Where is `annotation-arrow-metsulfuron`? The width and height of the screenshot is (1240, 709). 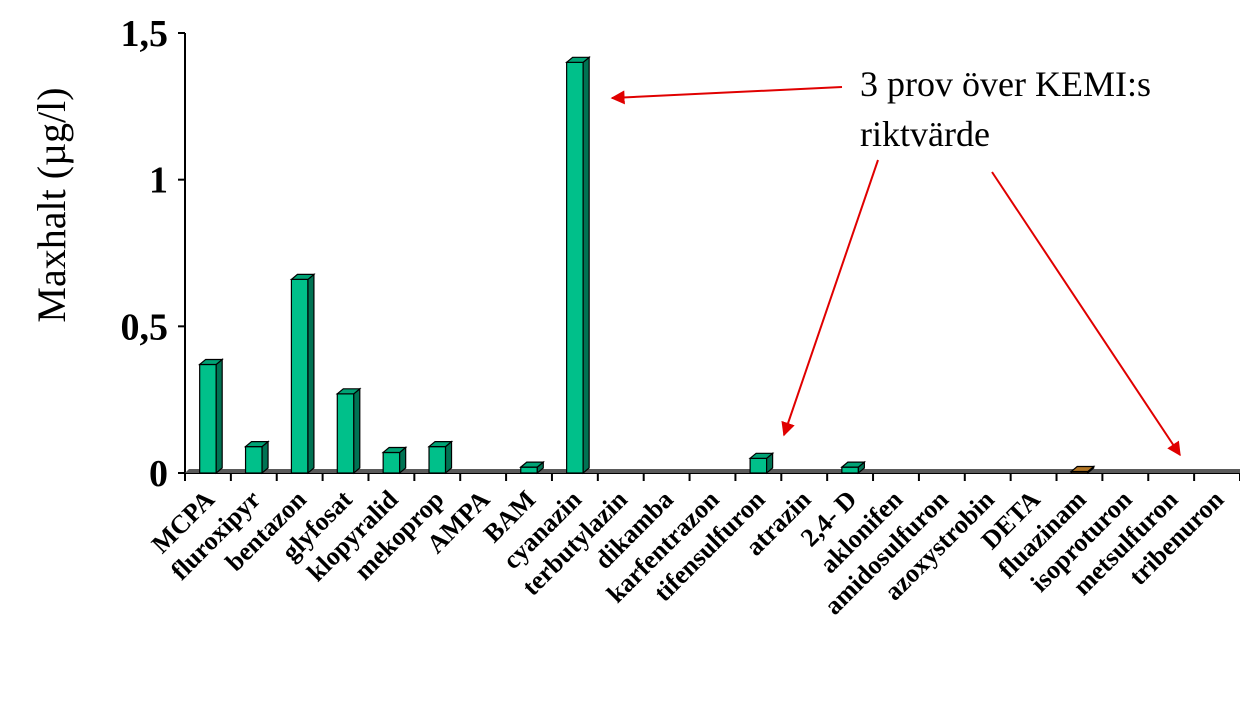
annotation-arrow-metsulfuron is located at coordinates (1086, 314).